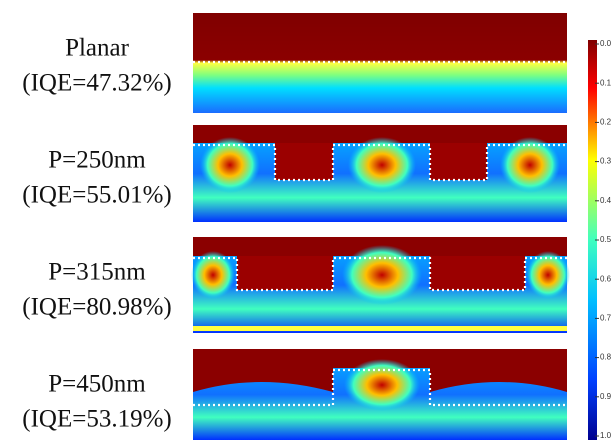  Describe the element at coordinates (592, 240) in the screenshot. I see `colorbar` at that location.